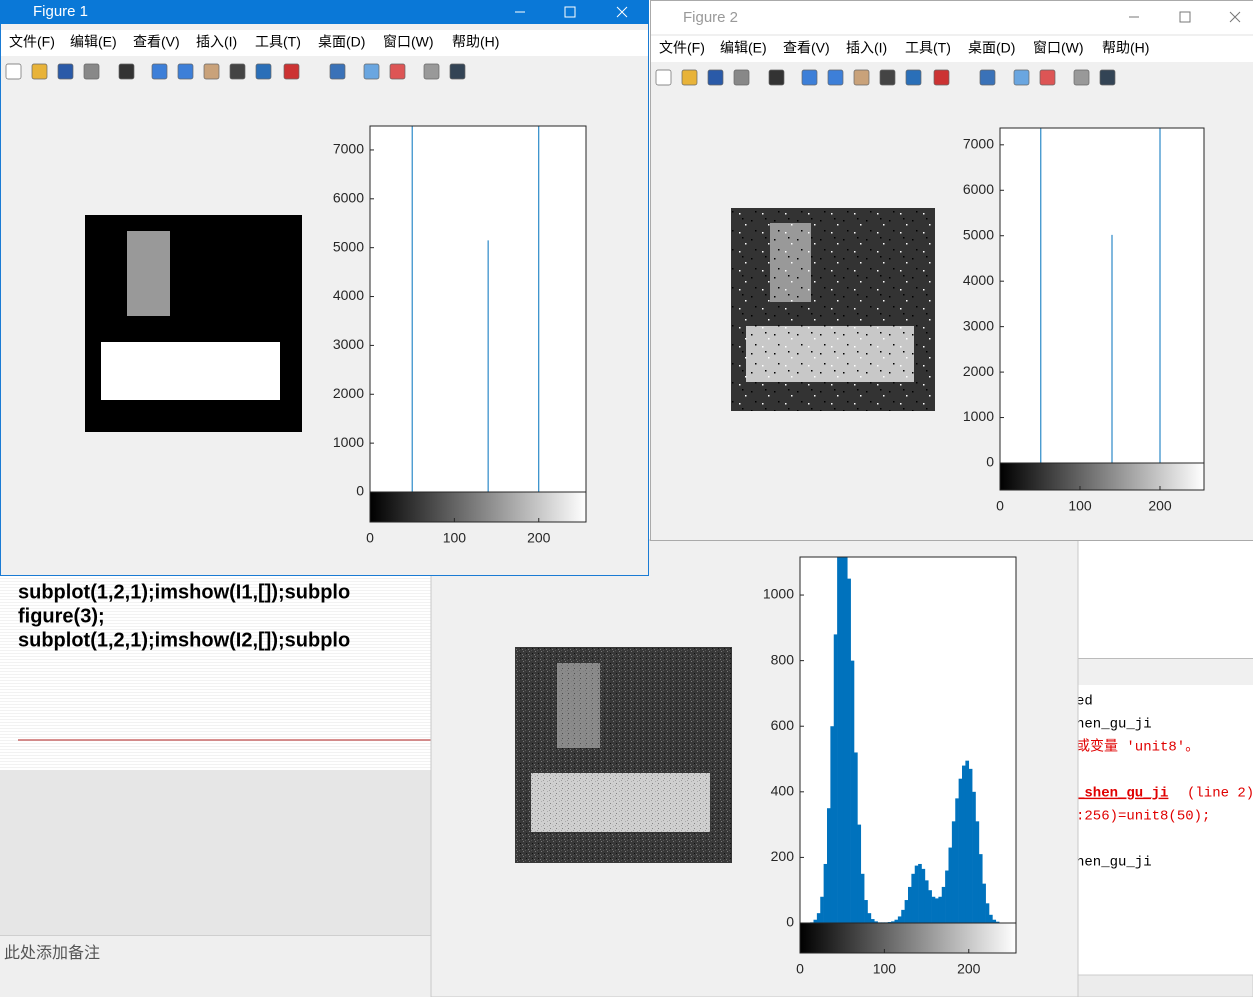 This screenshot has width=1253, height=997. Describe the element at coordinates (978, 144) in the screenshot. I see `y-tick-label: 7000` at that location.